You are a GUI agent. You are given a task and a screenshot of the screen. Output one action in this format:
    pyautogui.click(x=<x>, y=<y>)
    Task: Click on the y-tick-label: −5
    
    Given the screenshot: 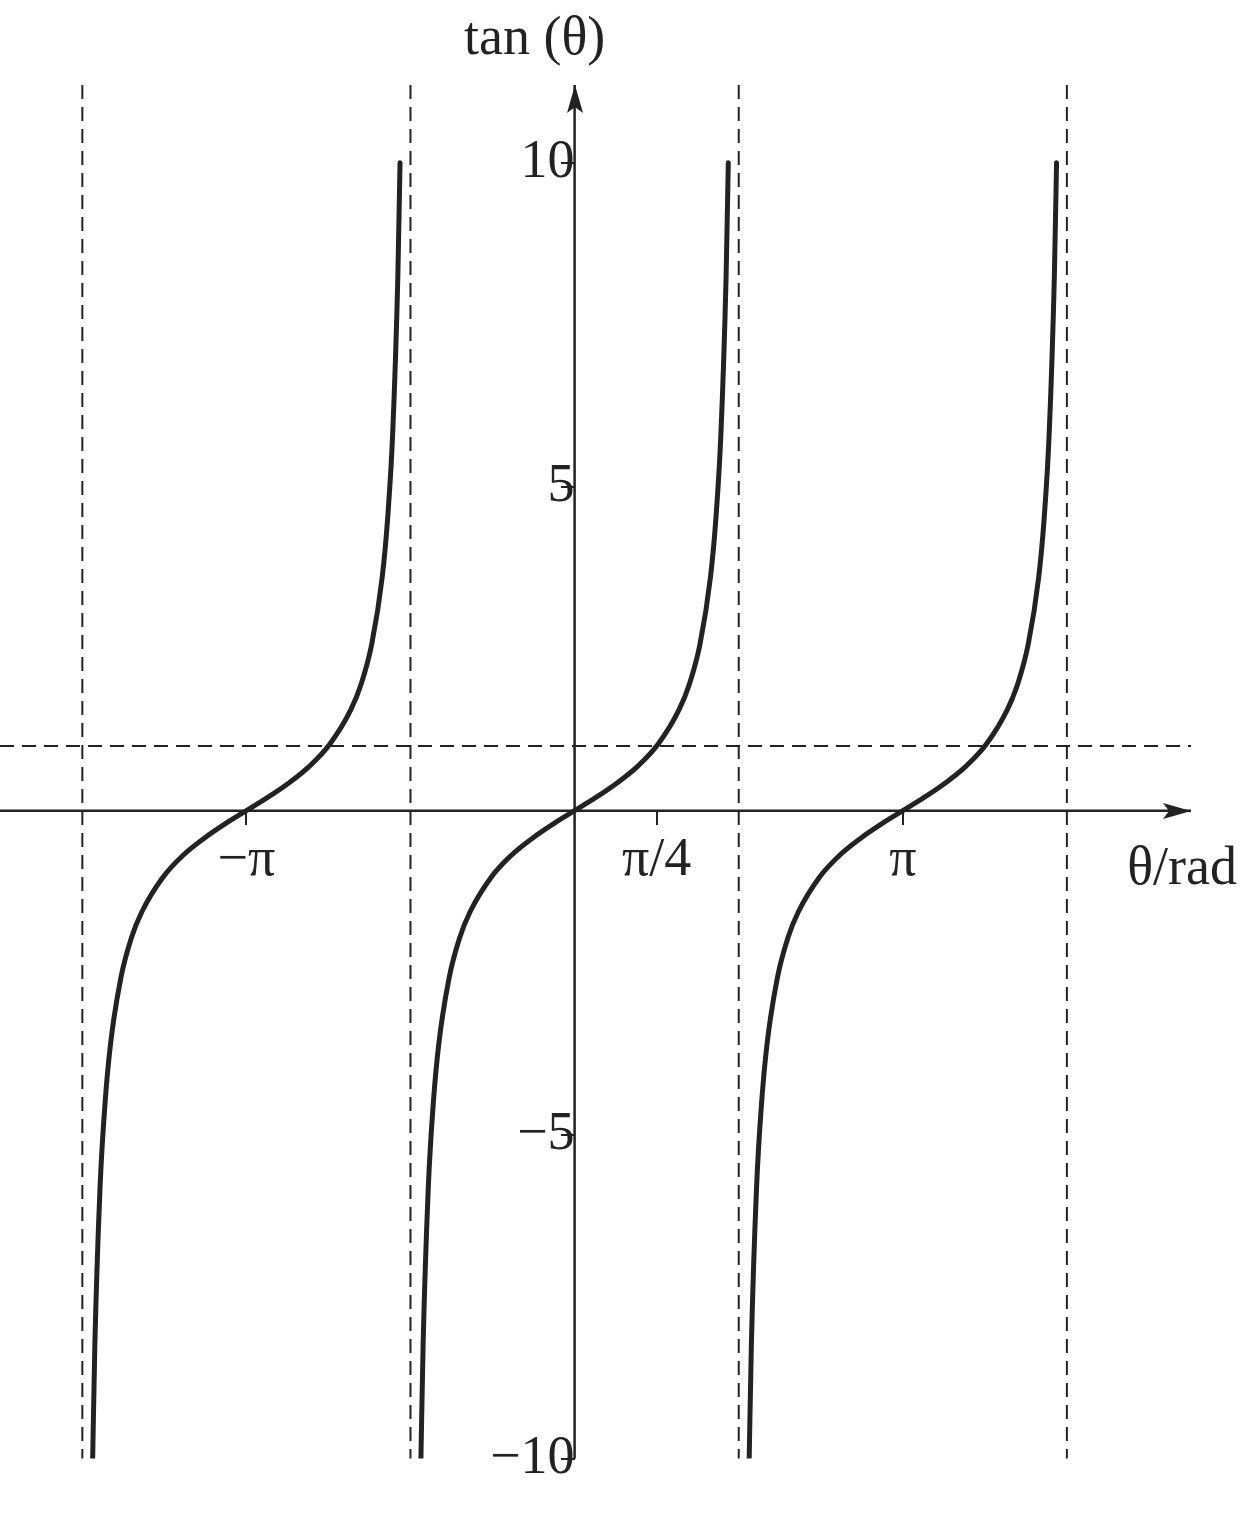 What is the action you would take?
    pyautogui.click(x=546, y=1130)
    